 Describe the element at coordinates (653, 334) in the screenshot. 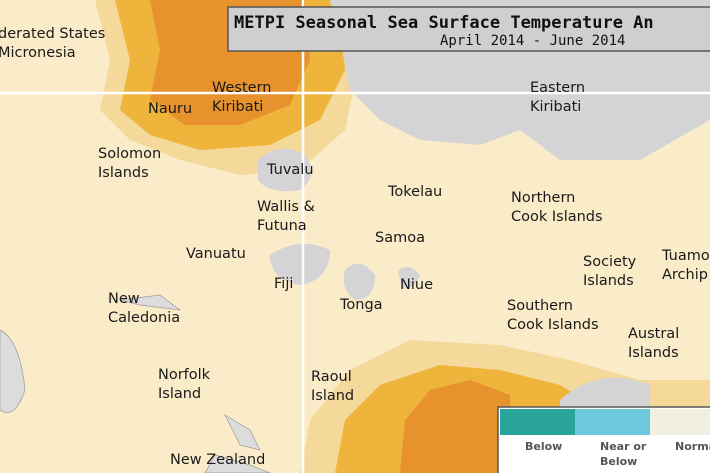

I see `place-label: Austral` at that location.